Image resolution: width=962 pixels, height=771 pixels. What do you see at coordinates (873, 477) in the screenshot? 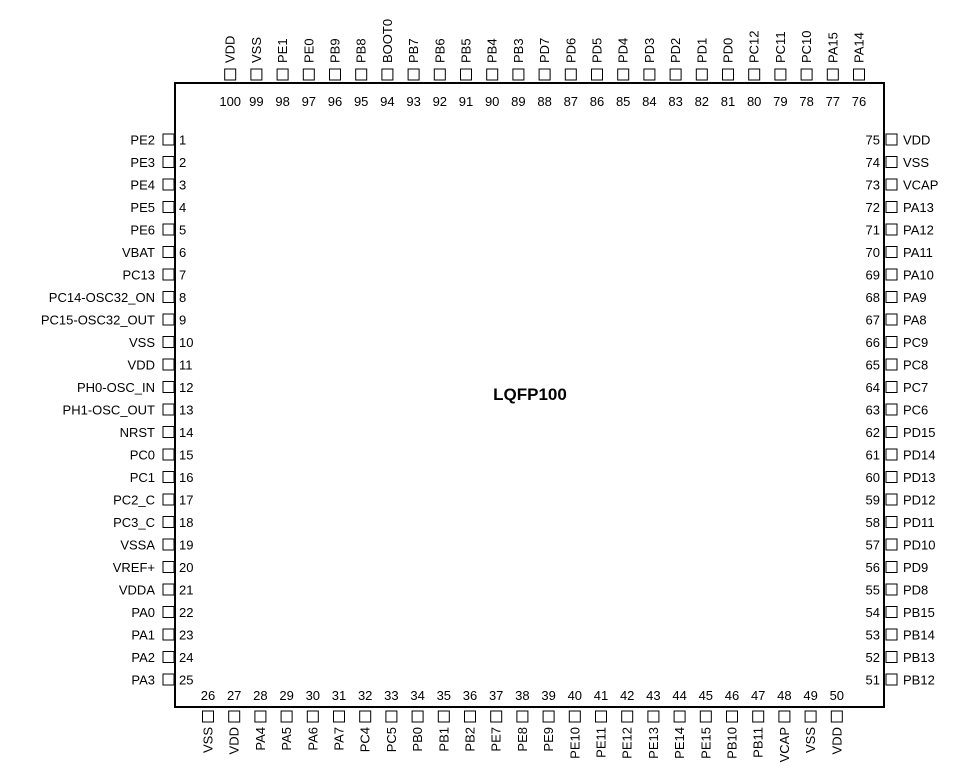
I see `pin-number-right: 60` at bounding box center [873, 477].